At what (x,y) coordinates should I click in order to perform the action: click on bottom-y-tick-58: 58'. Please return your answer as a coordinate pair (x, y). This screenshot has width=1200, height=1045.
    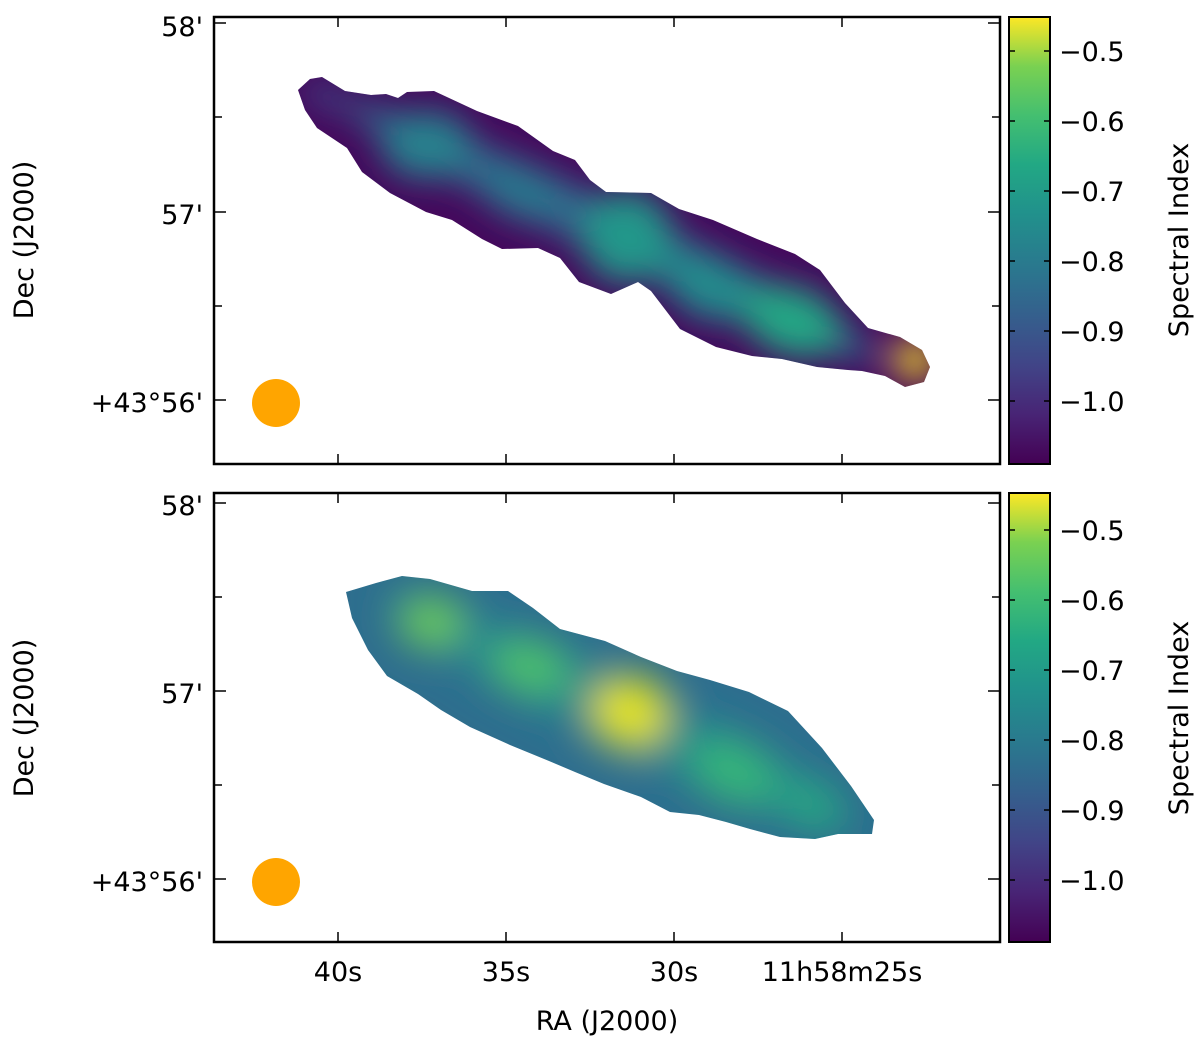
    Looking at the image, I should click on (182, 506).